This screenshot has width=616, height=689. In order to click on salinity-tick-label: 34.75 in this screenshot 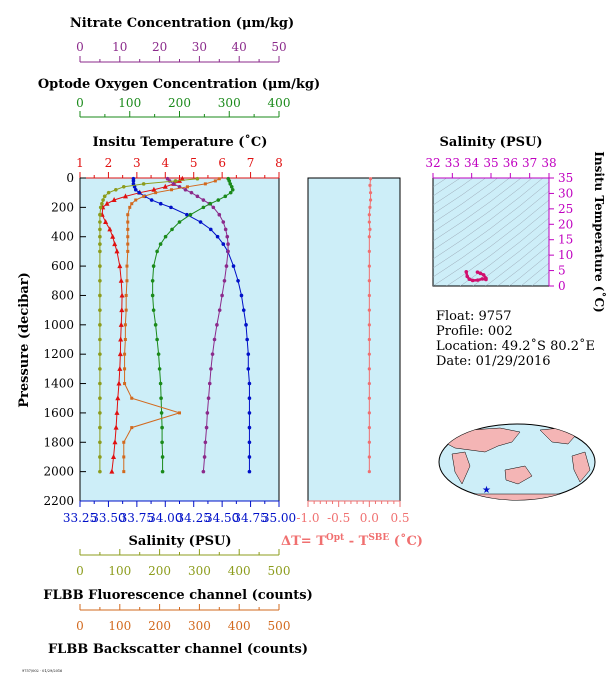, I will do `click(250, 518)`.